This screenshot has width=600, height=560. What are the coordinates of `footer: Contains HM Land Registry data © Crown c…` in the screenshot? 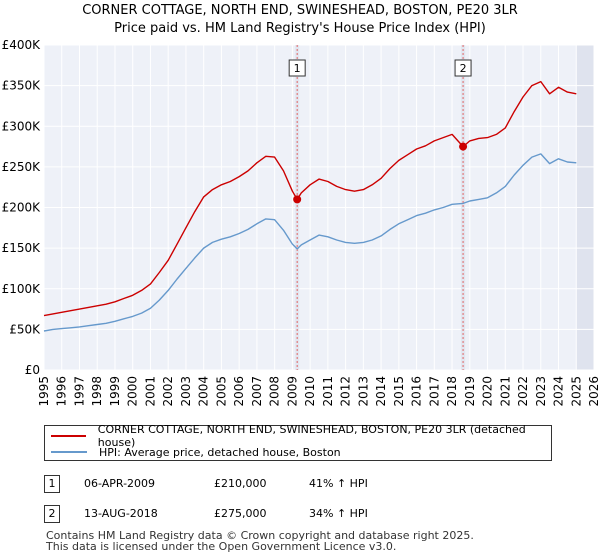 It's located at (260, 541).